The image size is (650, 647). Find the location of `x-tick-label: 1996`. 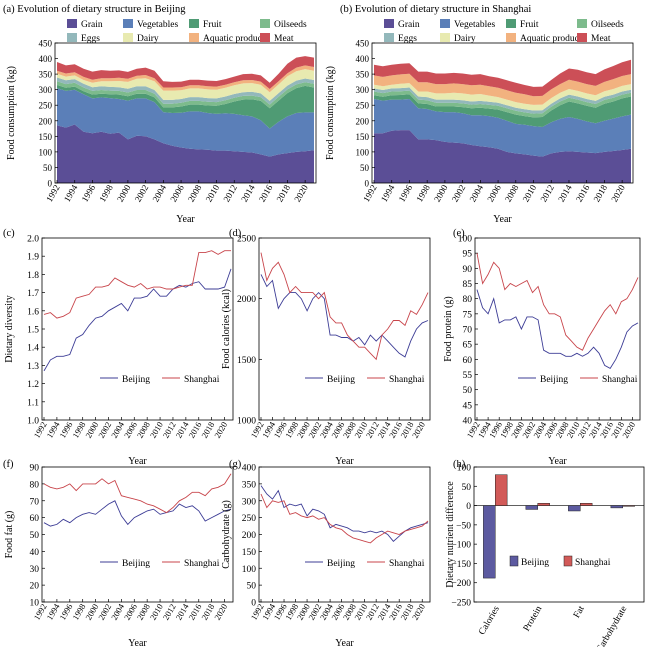

x-tick-label: 1996 is located at coordinates (89, 193).